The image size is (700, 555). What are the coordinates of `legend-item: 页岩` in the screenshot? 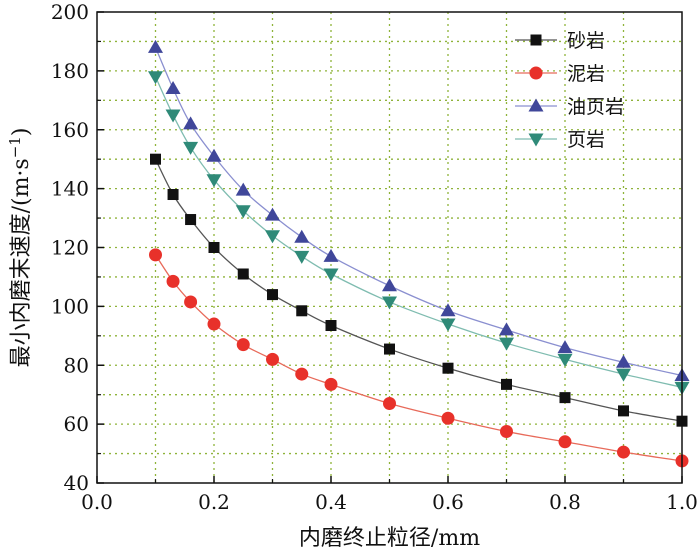 It's located at (560, 140).